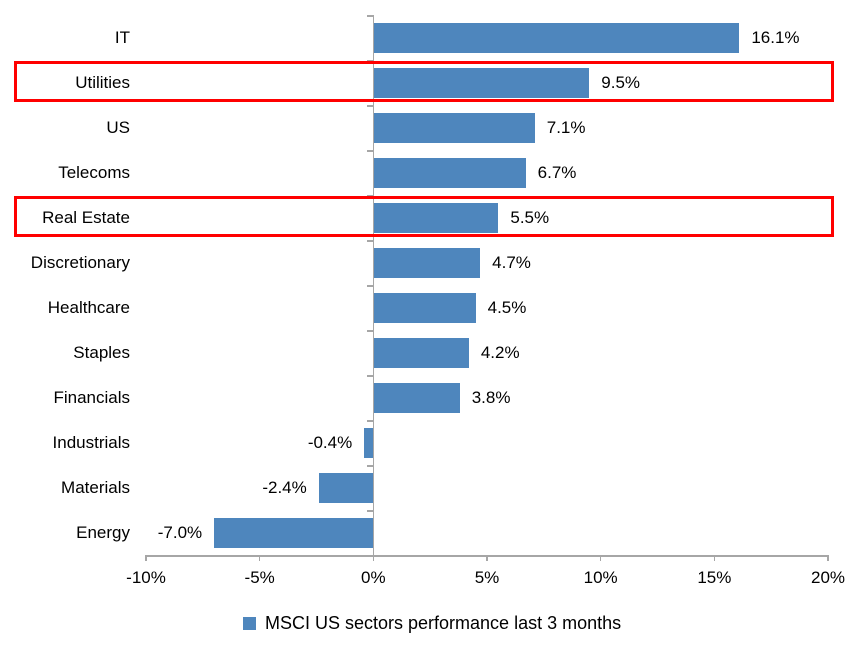 The width and height of the screenshot is (852, 651). Describe the element at coordinates (775, 37) in the screenshot. I see `data-label: 16.1%` at that location.